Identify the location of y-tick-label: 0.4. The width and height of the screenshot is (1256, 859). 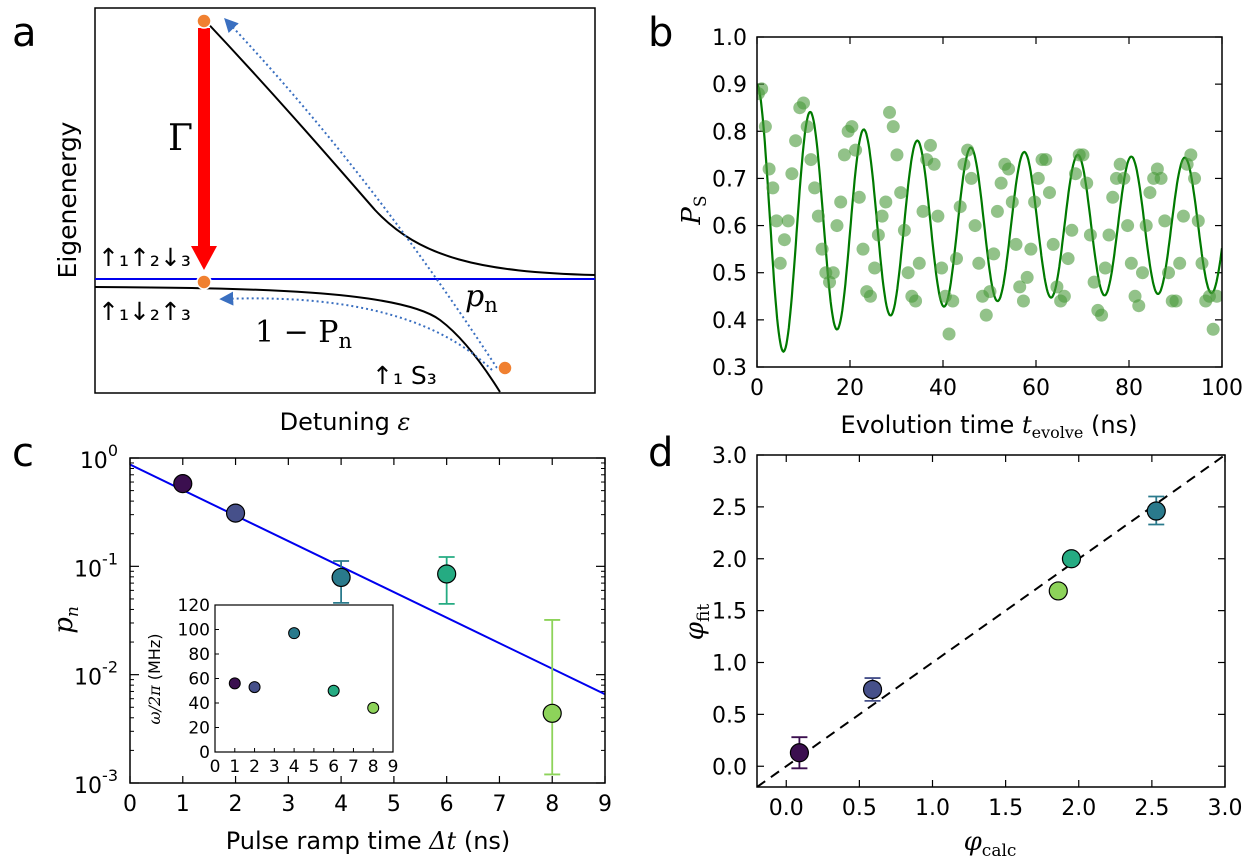
(729, 321).